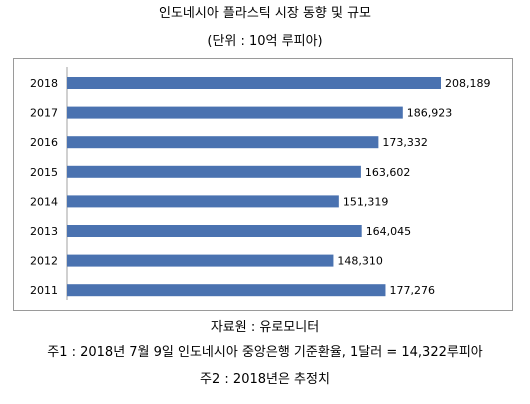  I want to click on bar-2017, so click(235, 112).